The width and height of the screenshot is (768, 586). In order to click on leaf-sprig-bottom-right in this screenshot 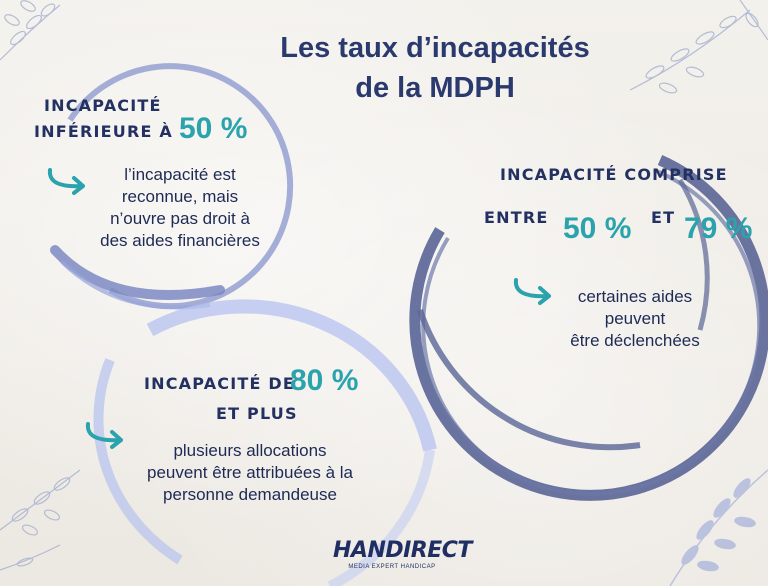, I will do `click(718, 527)`.